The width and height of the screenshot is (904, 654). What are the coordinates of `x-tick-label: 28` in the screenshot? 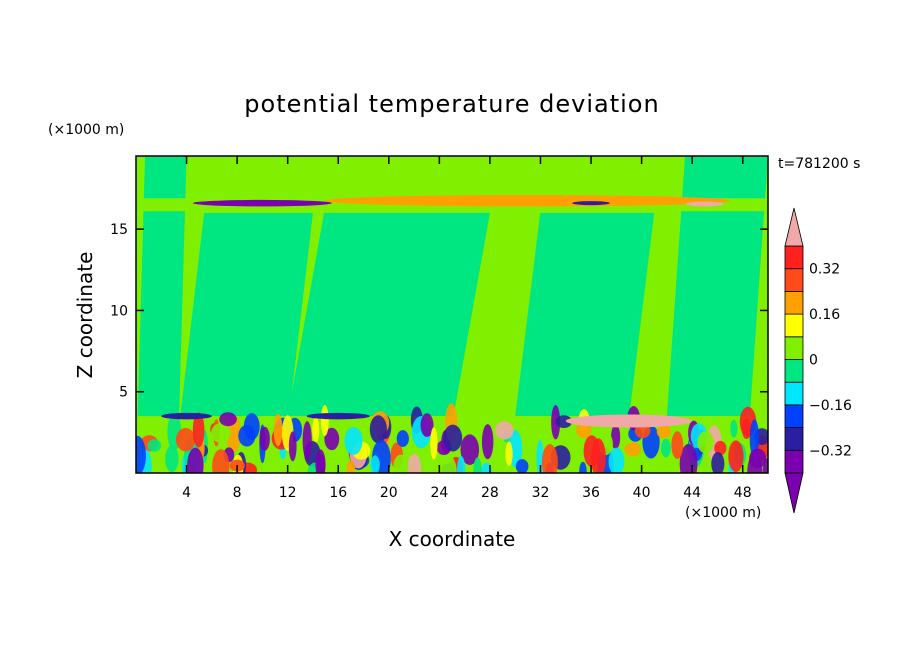 It's located at (490, 493).